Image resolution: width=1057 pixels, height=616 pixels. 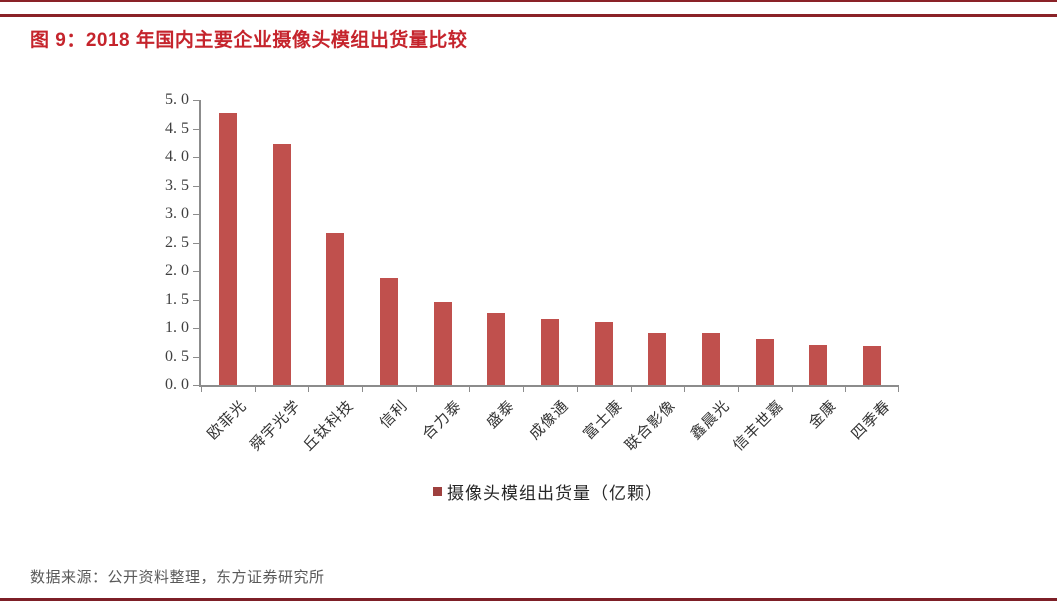 What do you see at coordinates (177, 213) in the screenshot?
I see `y-axis-tick-label: 3. 0` at bounding box center [177, 213].